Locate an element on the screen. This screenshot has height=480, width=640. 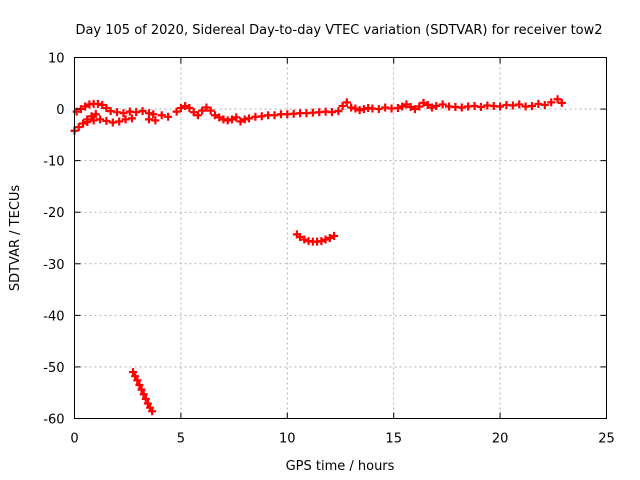
y-tick-label: -10 is located at coordinates (53, 162).